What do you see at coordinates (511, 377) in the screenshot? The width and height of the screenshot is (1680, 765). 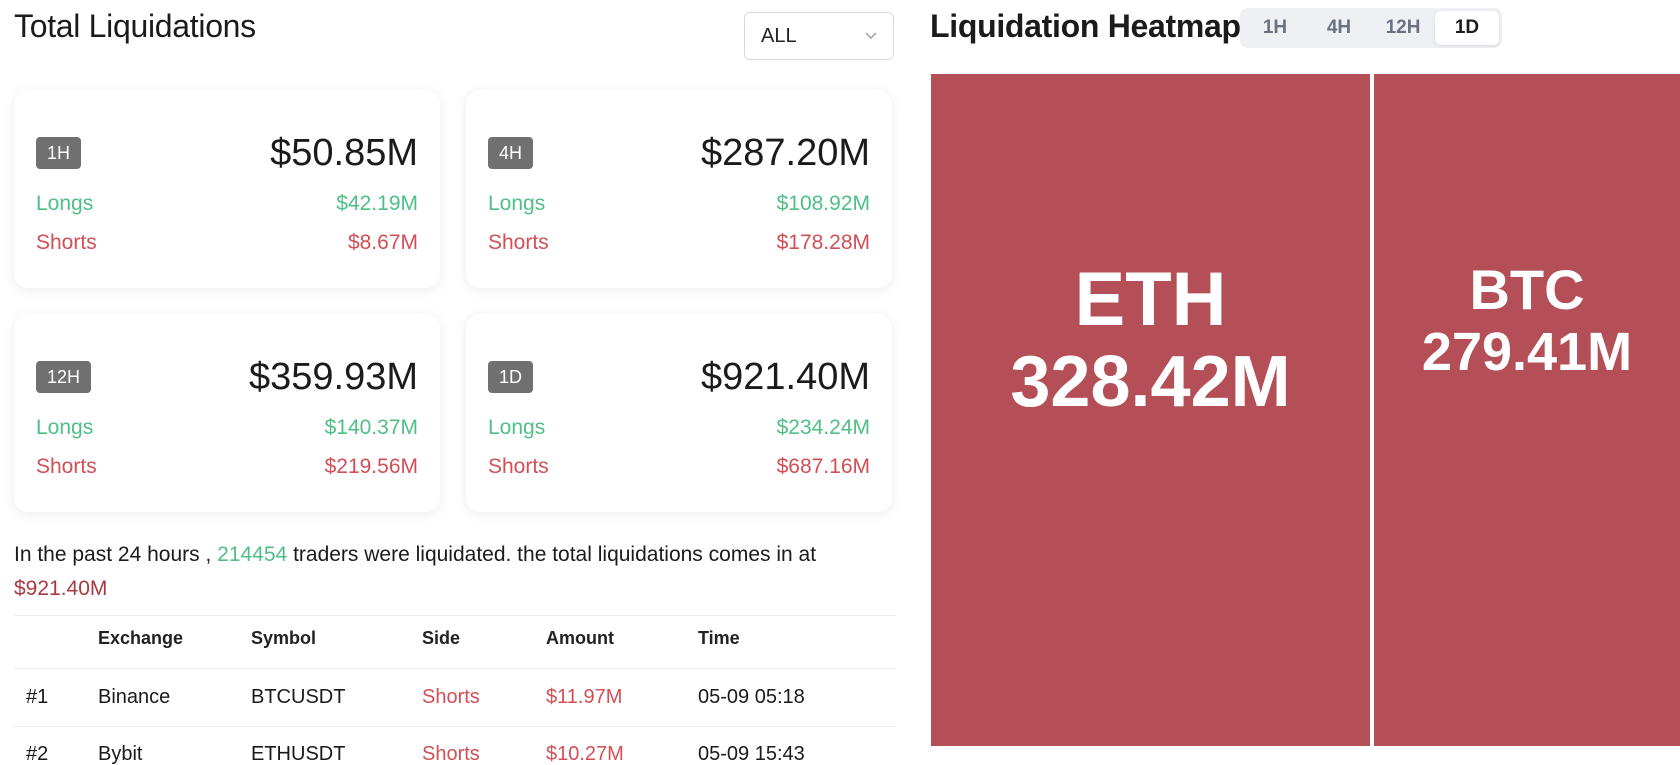 I see `period-tag: 1D` at bounding box center [511, 377].